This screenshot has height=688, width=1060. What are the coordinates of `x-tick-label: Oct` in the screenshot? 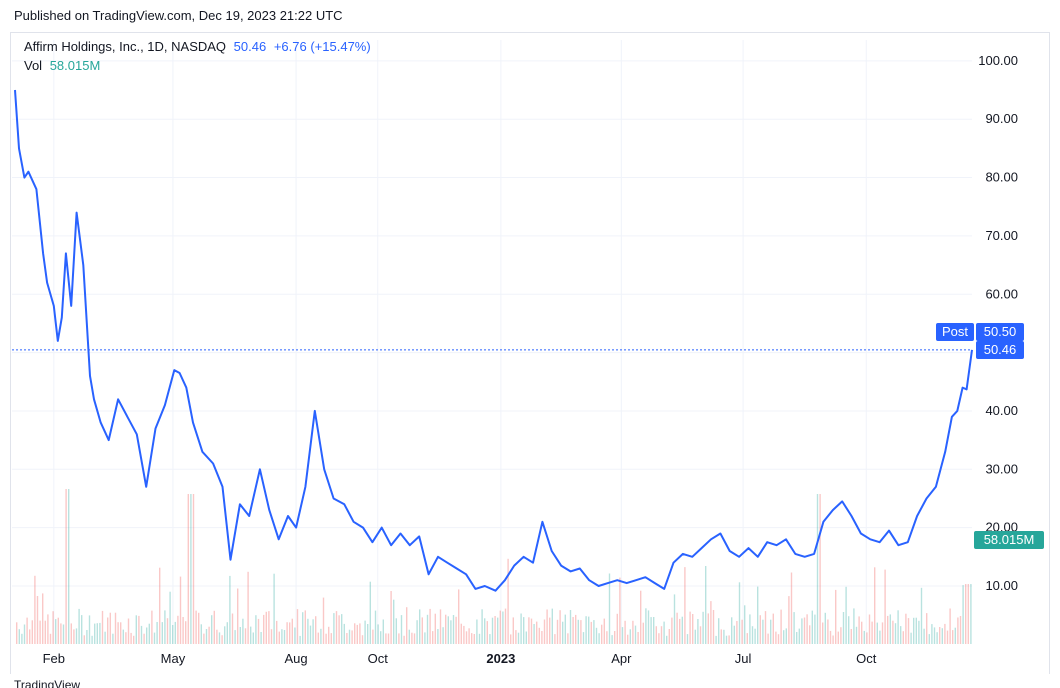 It's located at (378, 658).